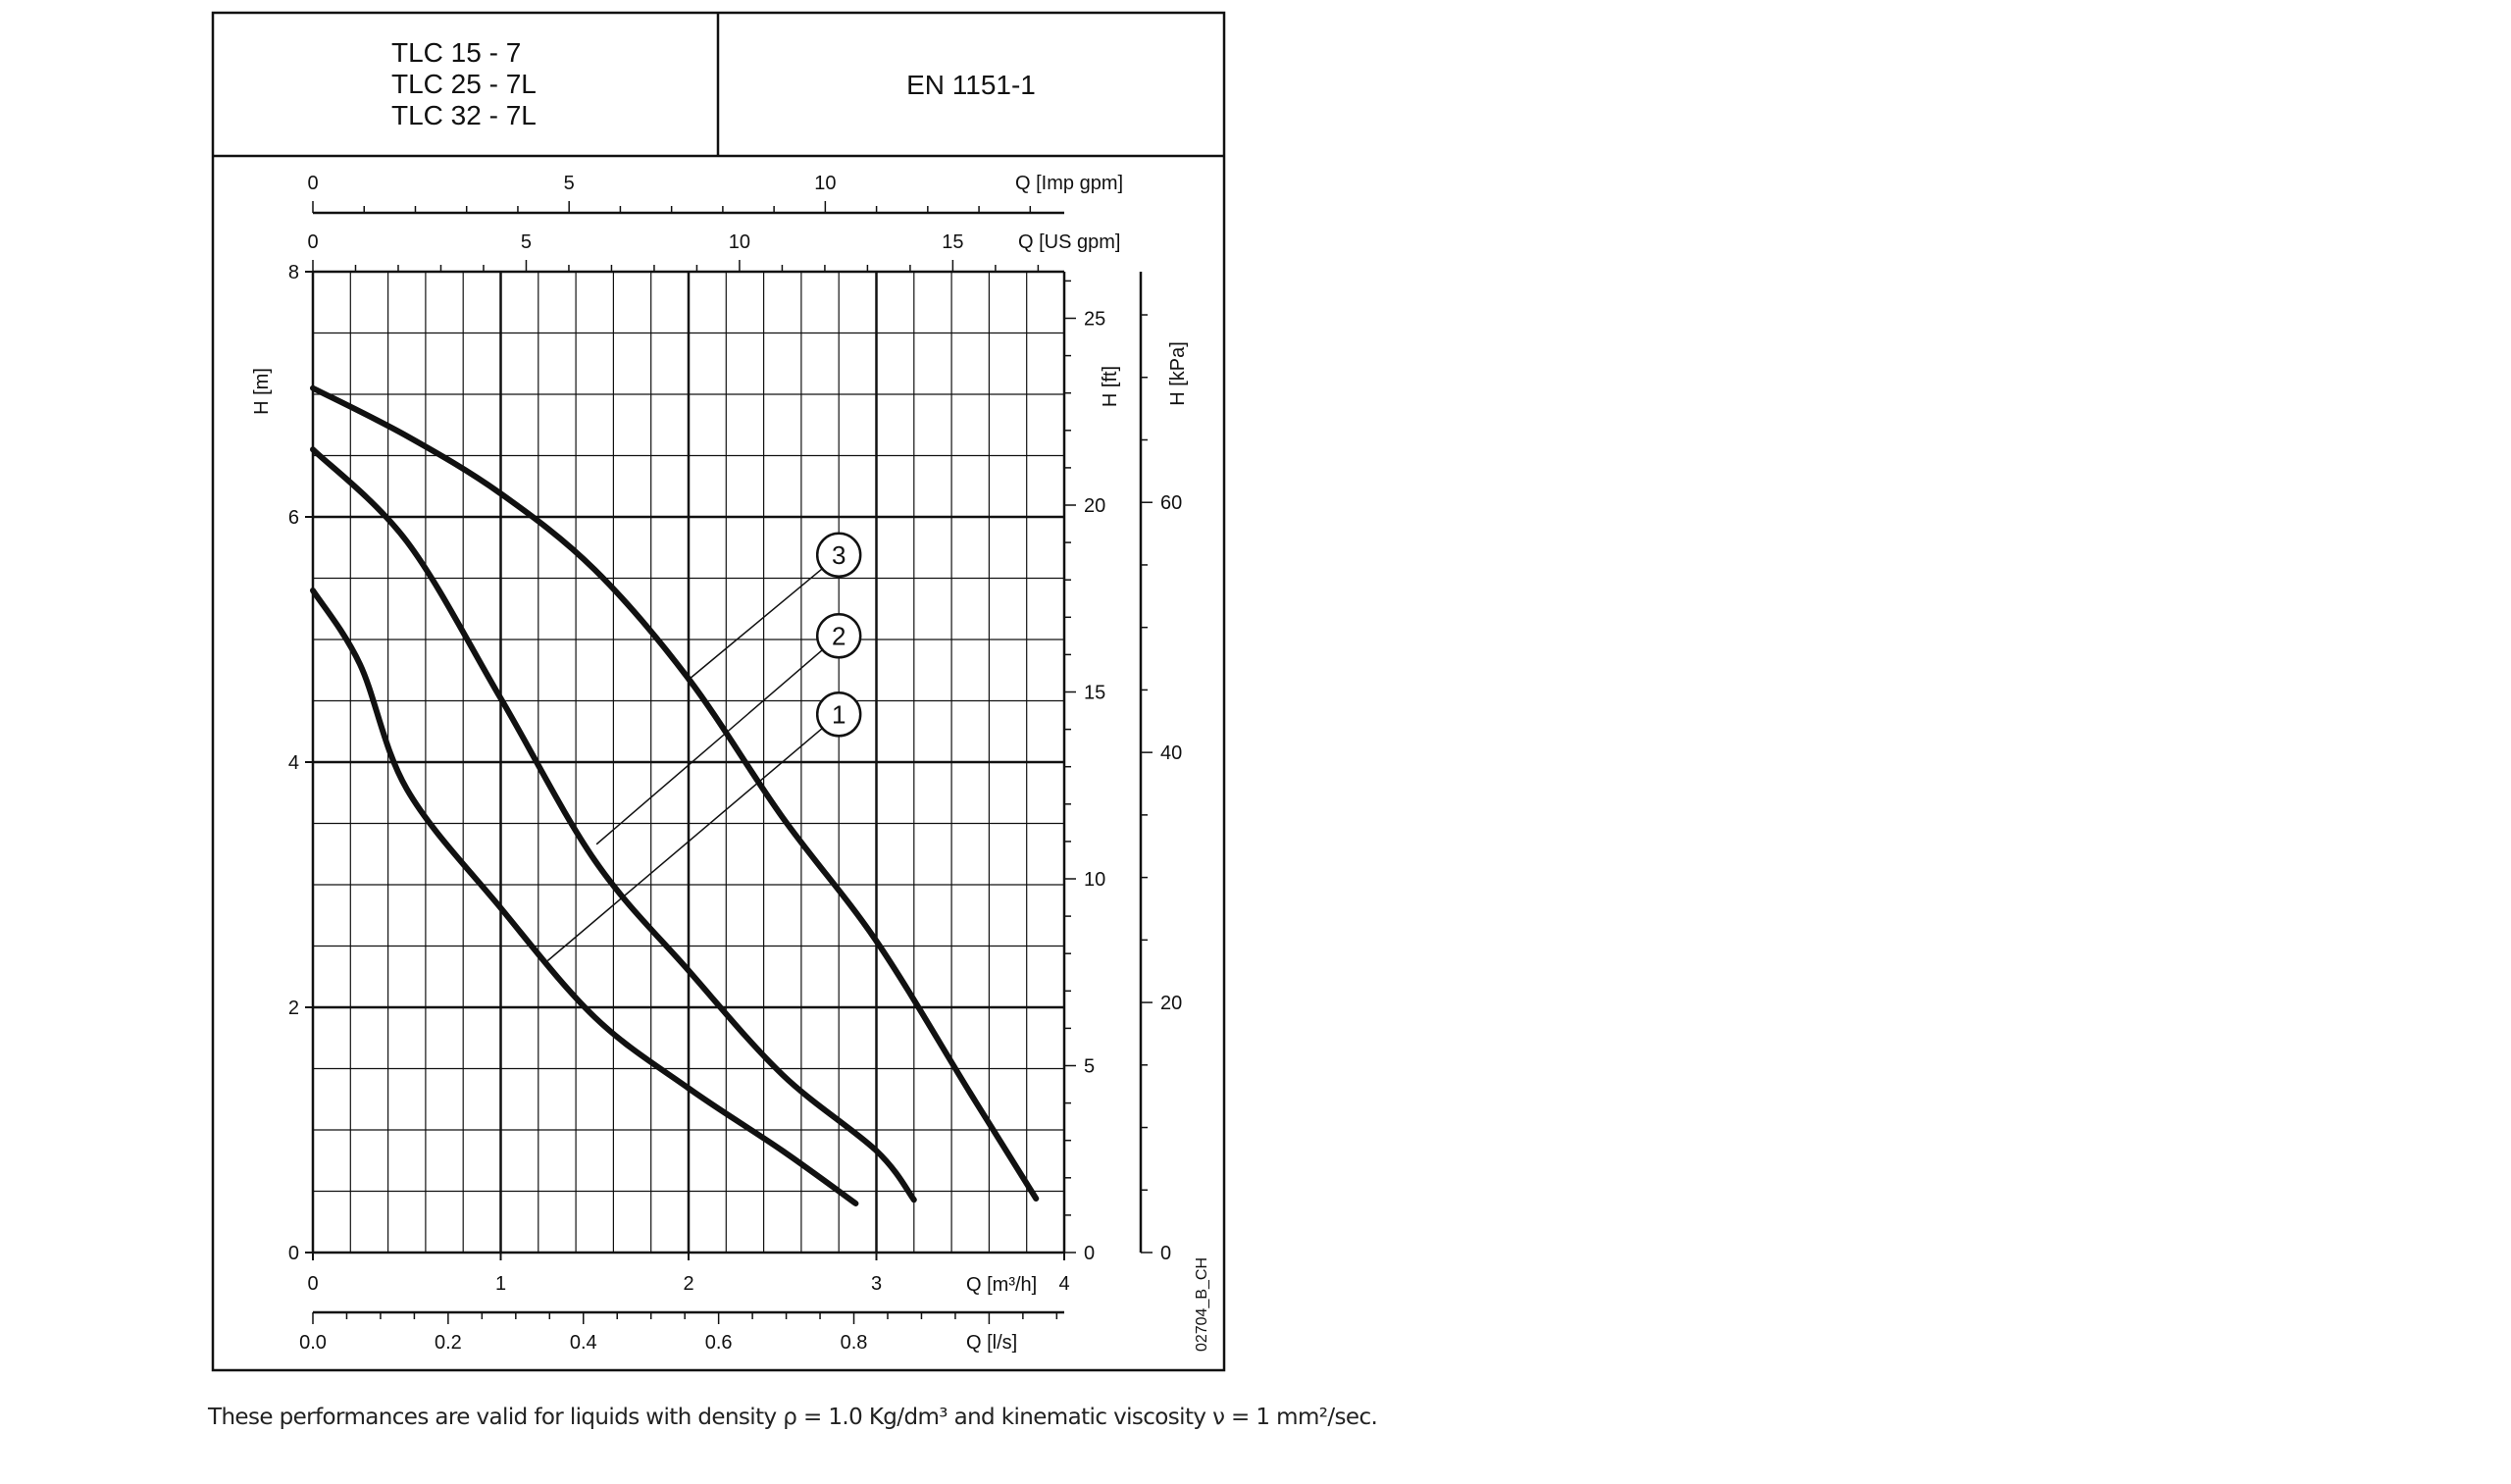 The image size is (2511, 1484). What do you see at coordinates (719, 1343) in the screenshot?
I see `l-s-tick-label: 0.6` at bounding box center [719, 1343].